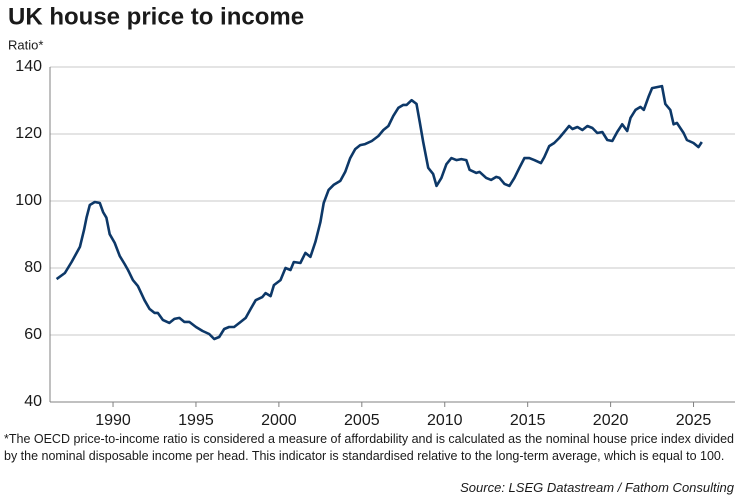 Image resolution: width=750 pixels, height=500 pixels. Describe the element at coordinates (33, 401) in the screenshot. I see `y-tick-label: 40` at that location.